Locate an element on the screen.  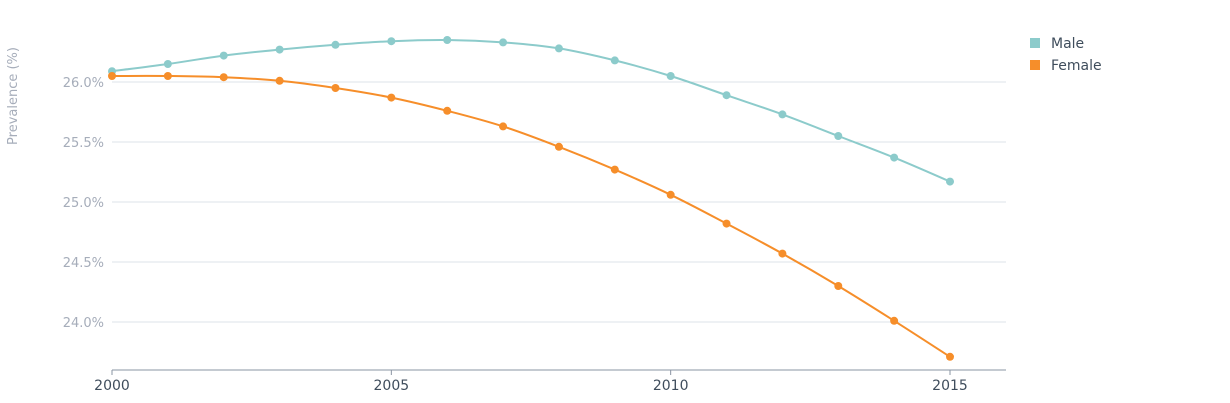
y-tick-label: 24.5% is located at coordinates (83, 263).